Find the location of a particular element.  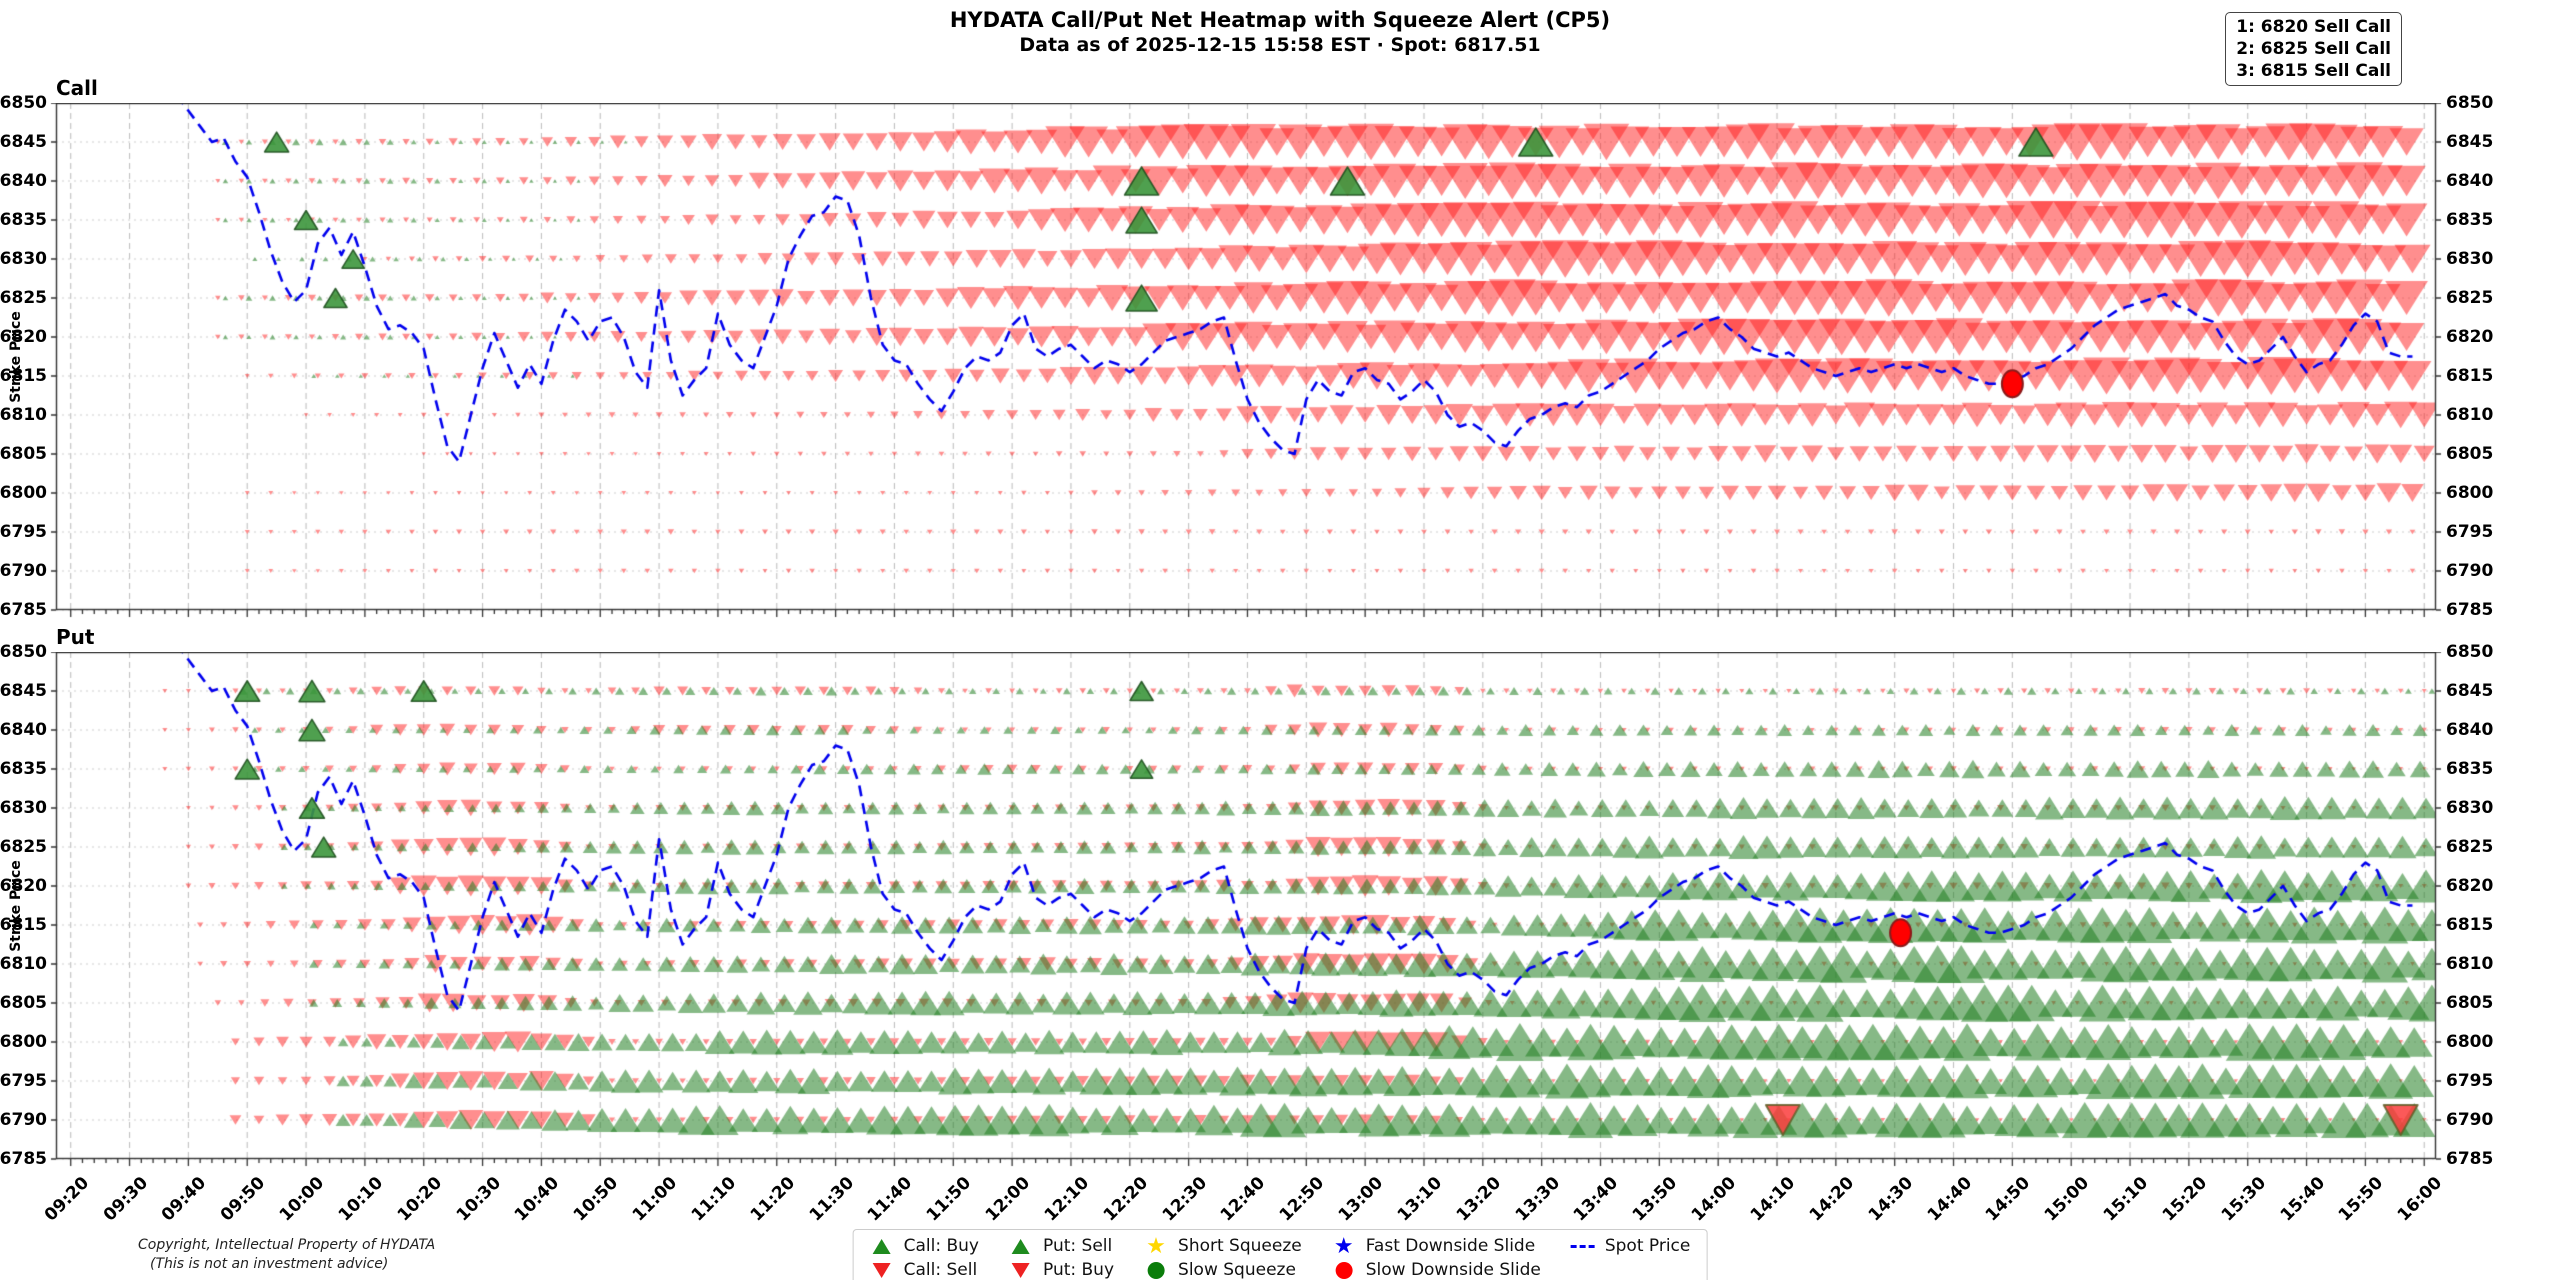

x-tick-label: 12:30 is located at coordinates (1184, 1199).